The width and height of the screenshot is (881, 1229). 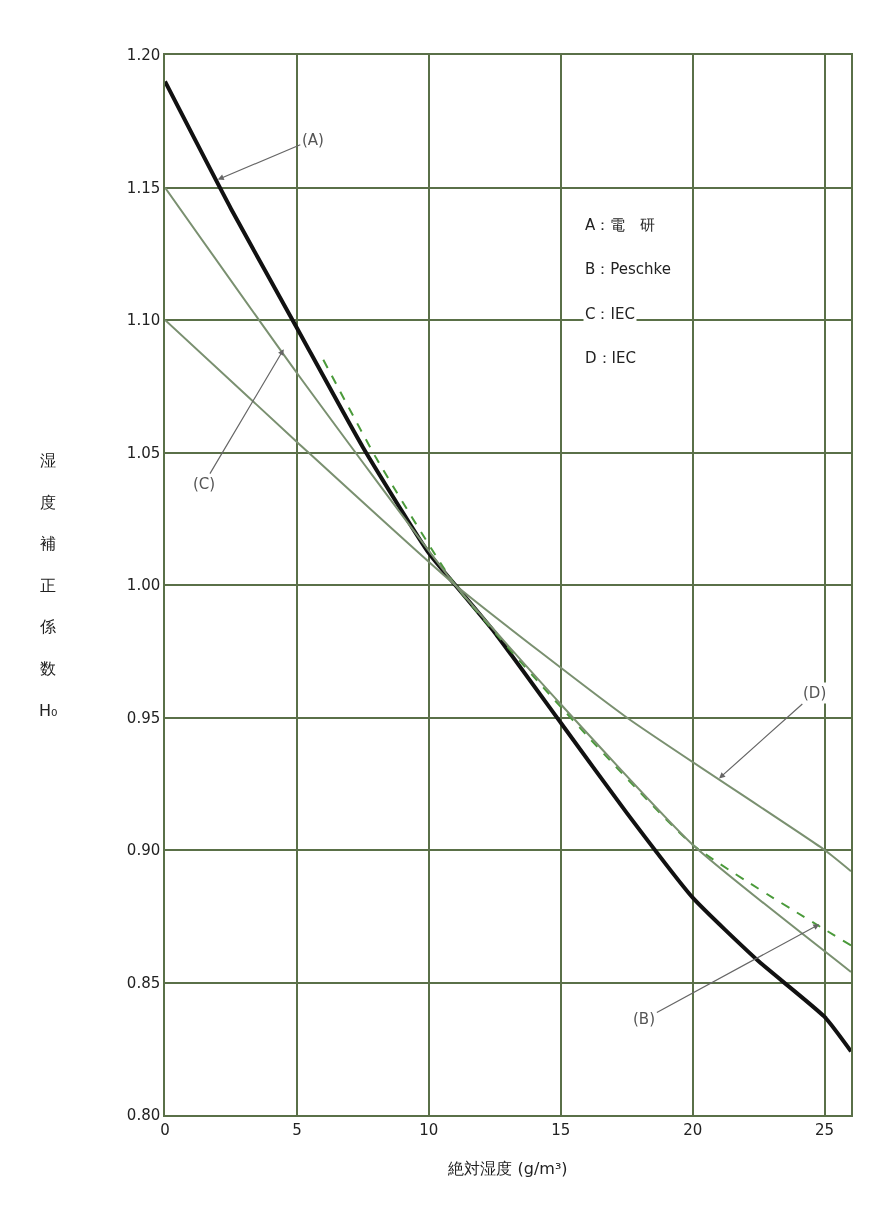 I want to click on annotation: (C), so click(x=204, y=484).